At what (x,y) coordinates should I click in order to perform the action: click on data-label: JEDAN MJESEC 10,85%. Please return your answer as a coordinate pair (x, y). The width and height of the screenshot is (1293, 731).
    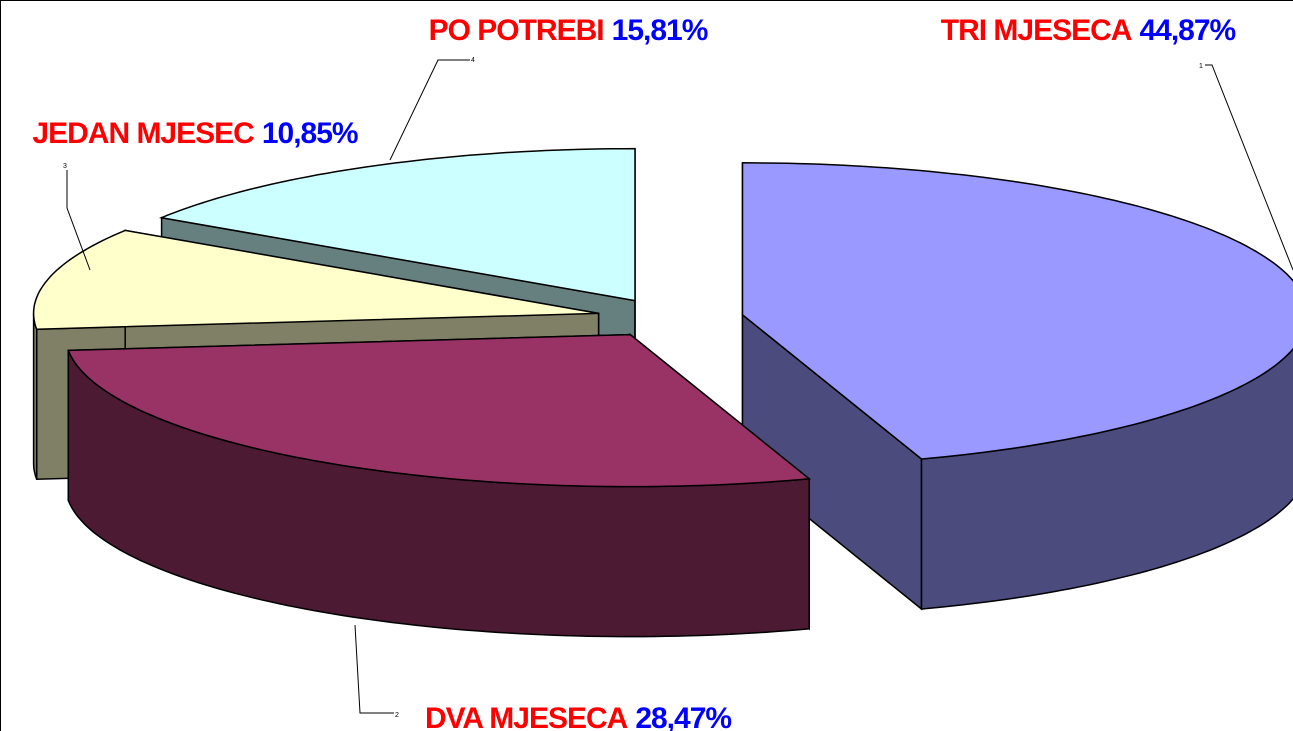
    Looking at the image, I should click on (194, 133).